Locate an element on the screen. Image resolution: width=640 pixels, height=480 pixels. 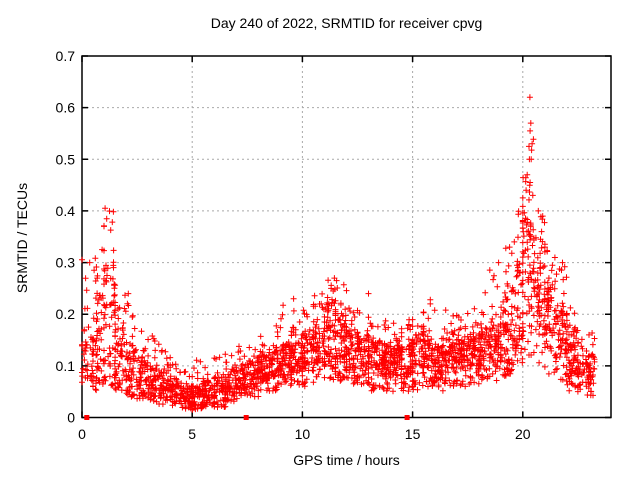
y-tick-label: 0.3 is located at coordinates (66, 263).